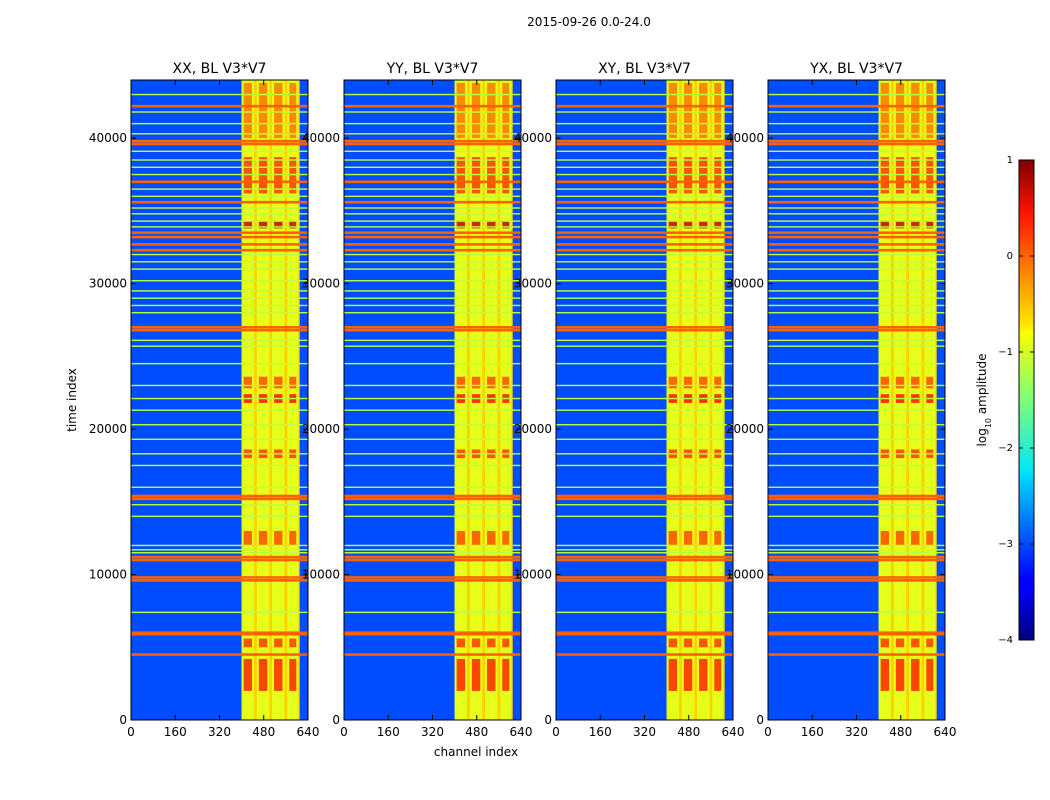 The height and width of the screenshot is (800, 1050). What do you see at coordinates (219, 732) in the screenshot?
I see `x-tick-label: 320` at bounding box center [219, 732].